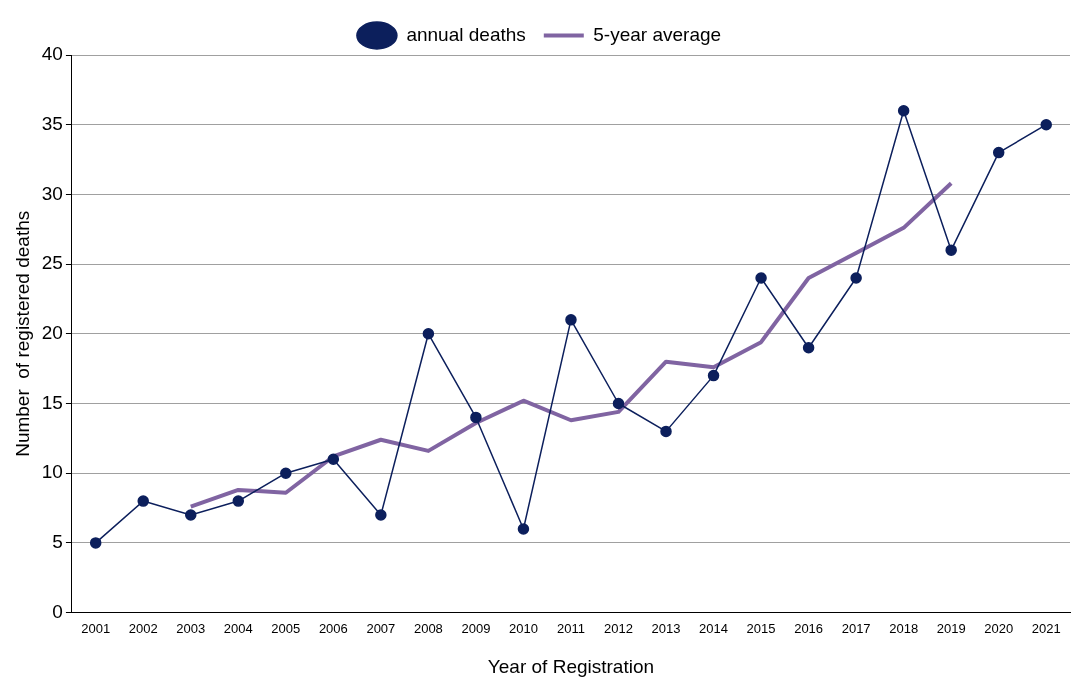 The image size is (1088, 691). Describe the element at coordinates (52, 402) in the screenshot. I see `y-tick-label: 15` at that location.